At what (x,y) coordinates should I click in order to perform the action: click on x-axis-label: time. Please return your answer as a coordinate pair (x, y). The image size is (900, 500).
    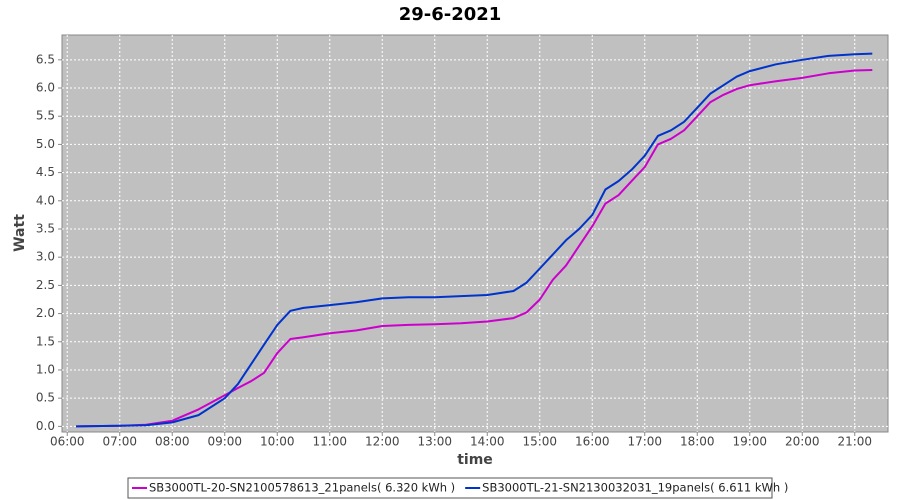
    Looking at the image, I should click on (475, 460).